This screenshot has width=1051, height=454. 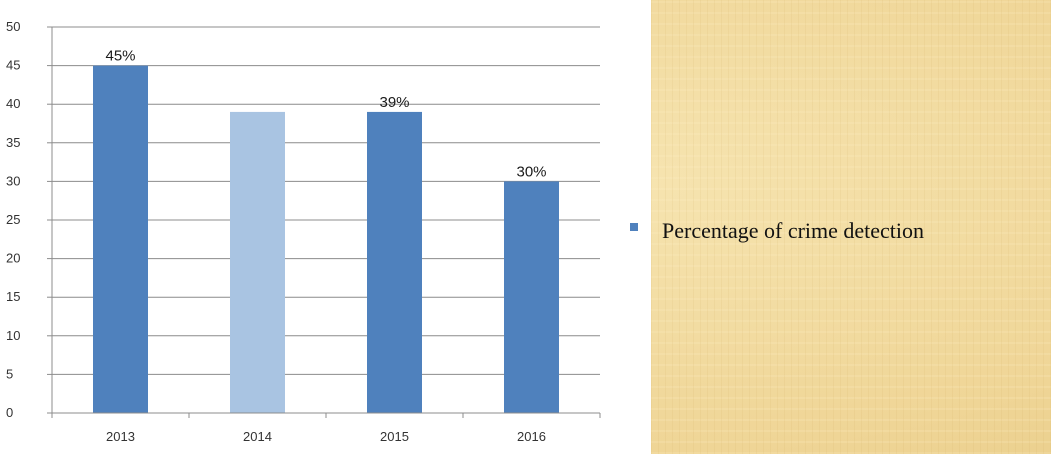 I want to click on y-tick-label: 10, so click(x=13, y=335).